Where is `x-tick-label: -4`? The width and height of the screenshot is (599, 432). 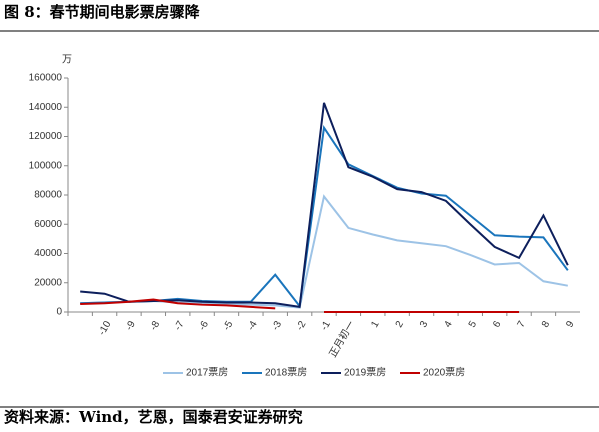
x-tick-label: -4 is located at coordinates (253, 326).